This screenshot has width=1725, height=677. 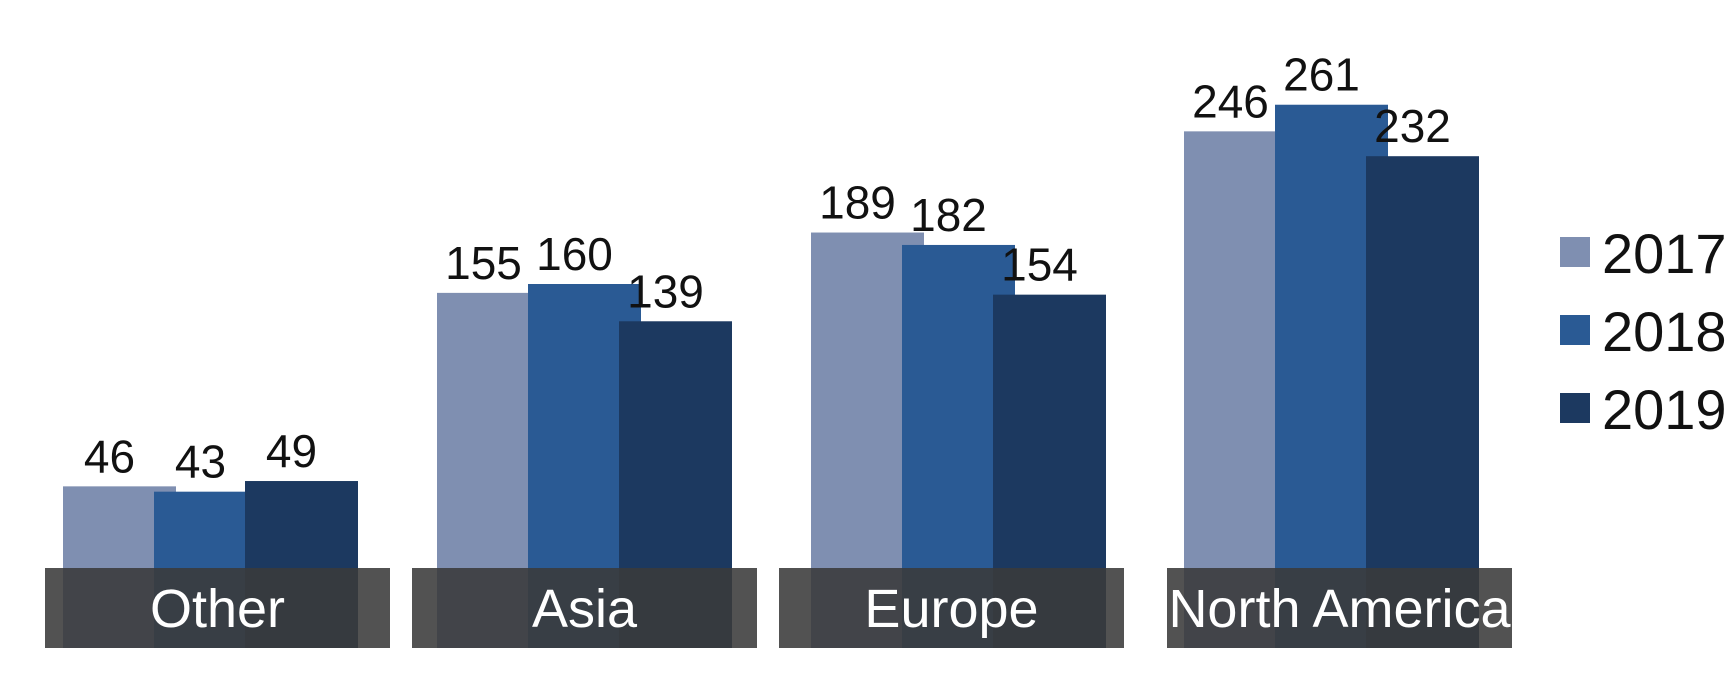 I want to click on data-label-north-america-2018: 261, so click(x=1321, y=75).